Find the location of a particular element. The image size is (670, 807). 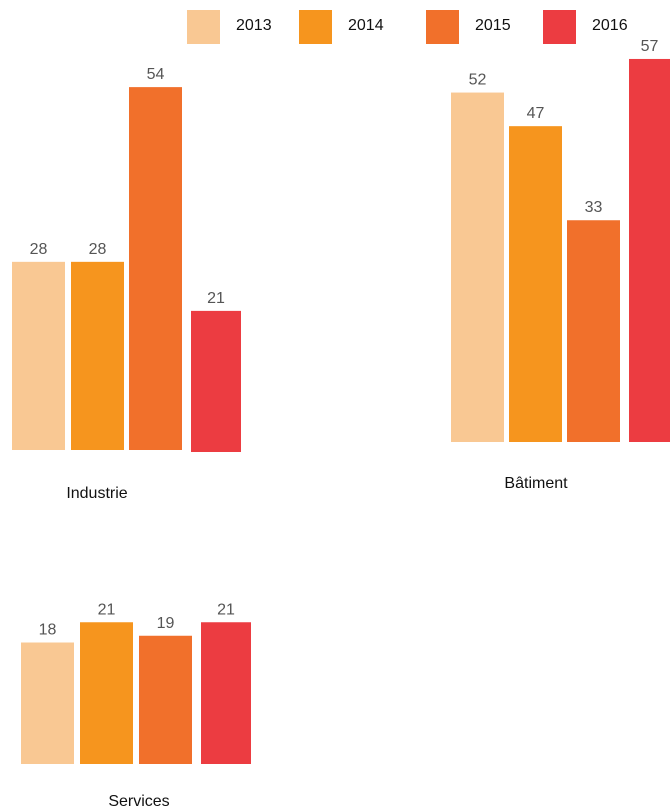

legend-swatch-2014 is located at coordinates (315, 27).